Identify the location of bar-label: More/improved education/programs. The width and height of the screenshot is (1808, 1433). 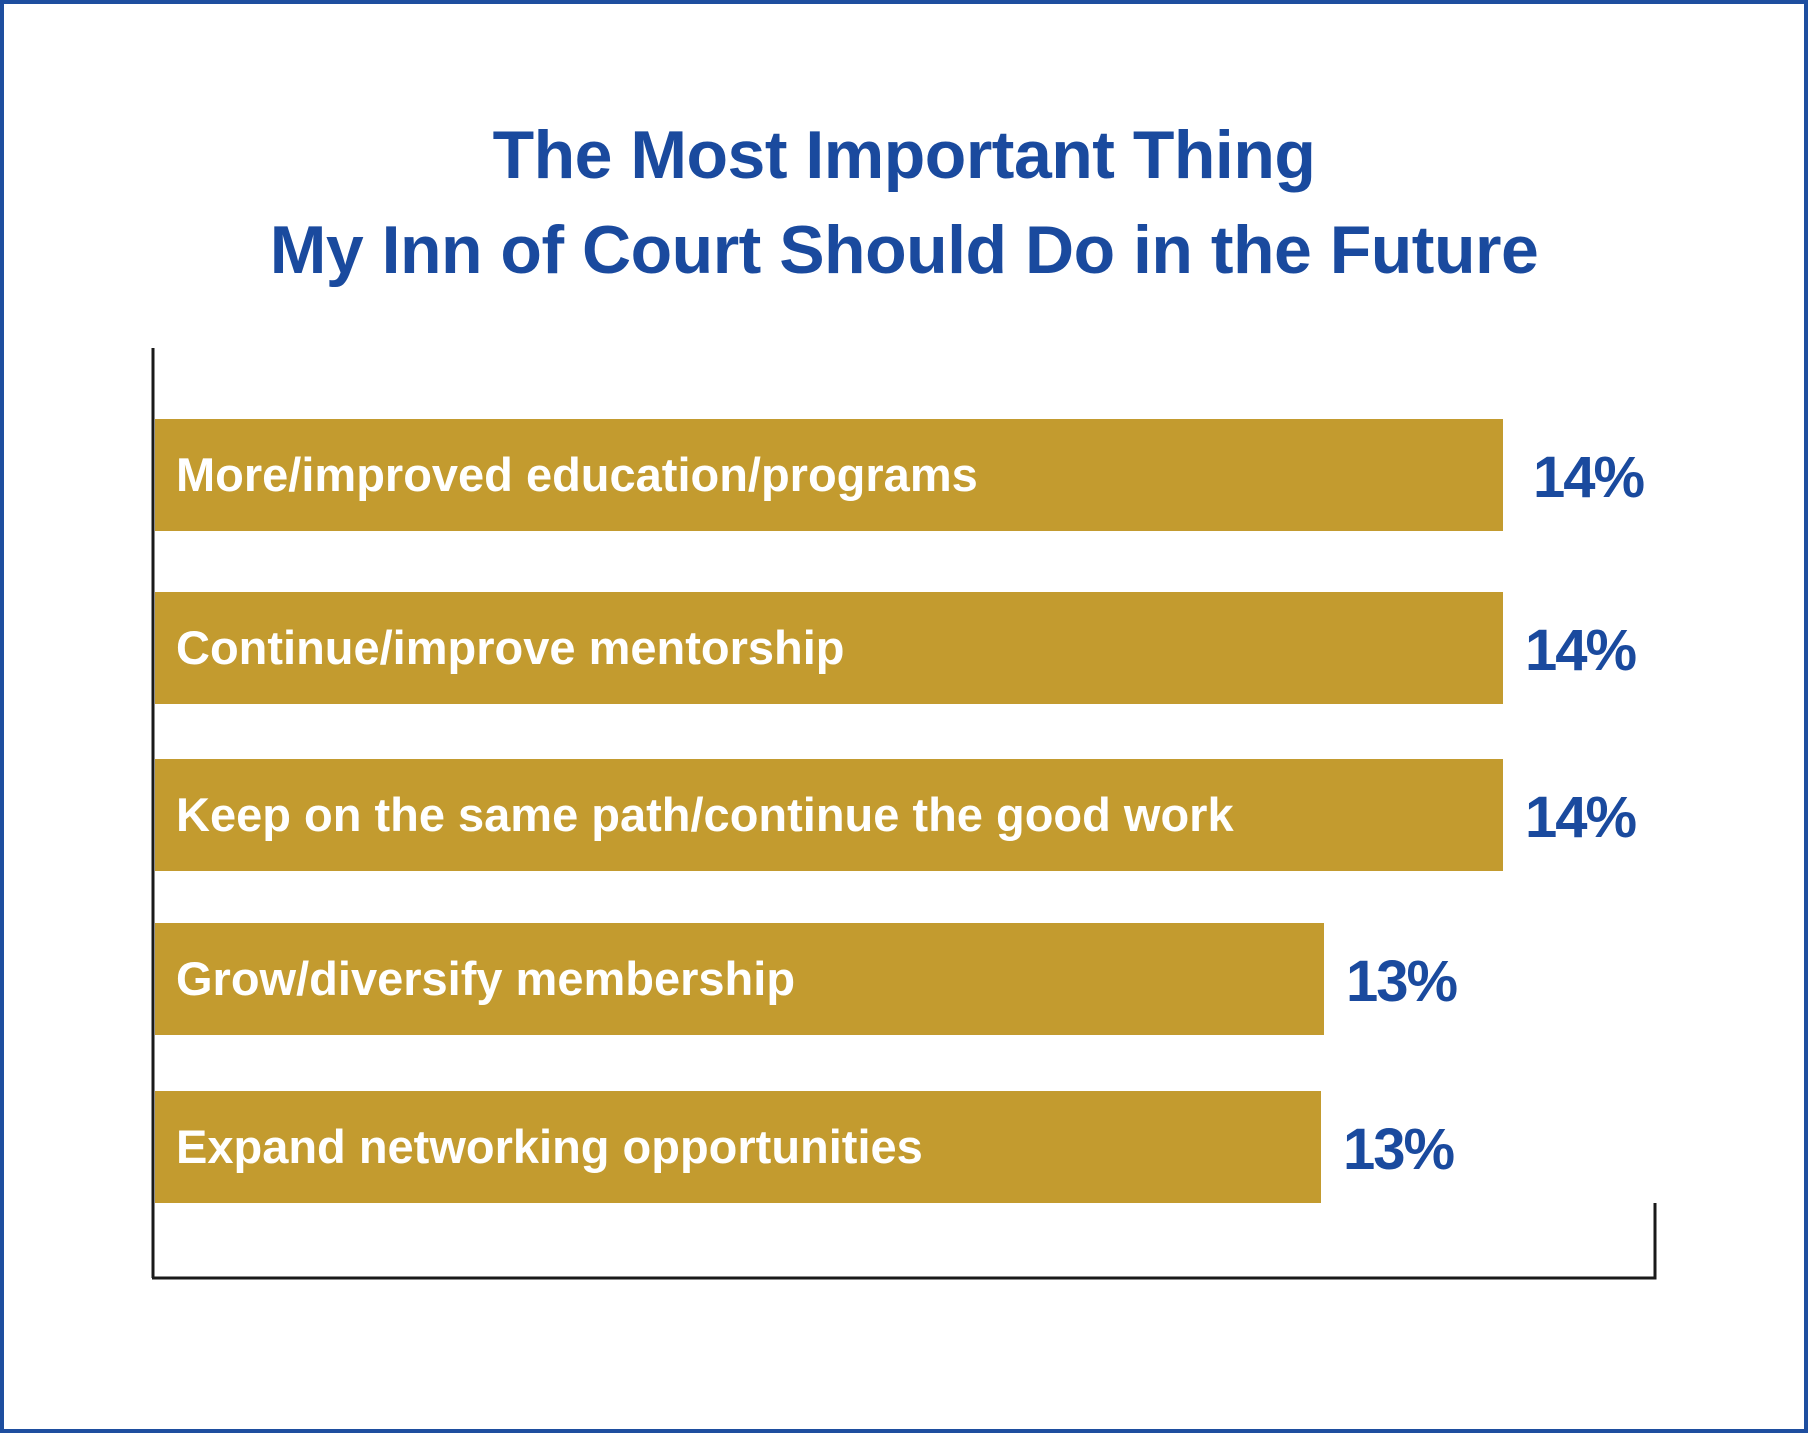
(577, 474).